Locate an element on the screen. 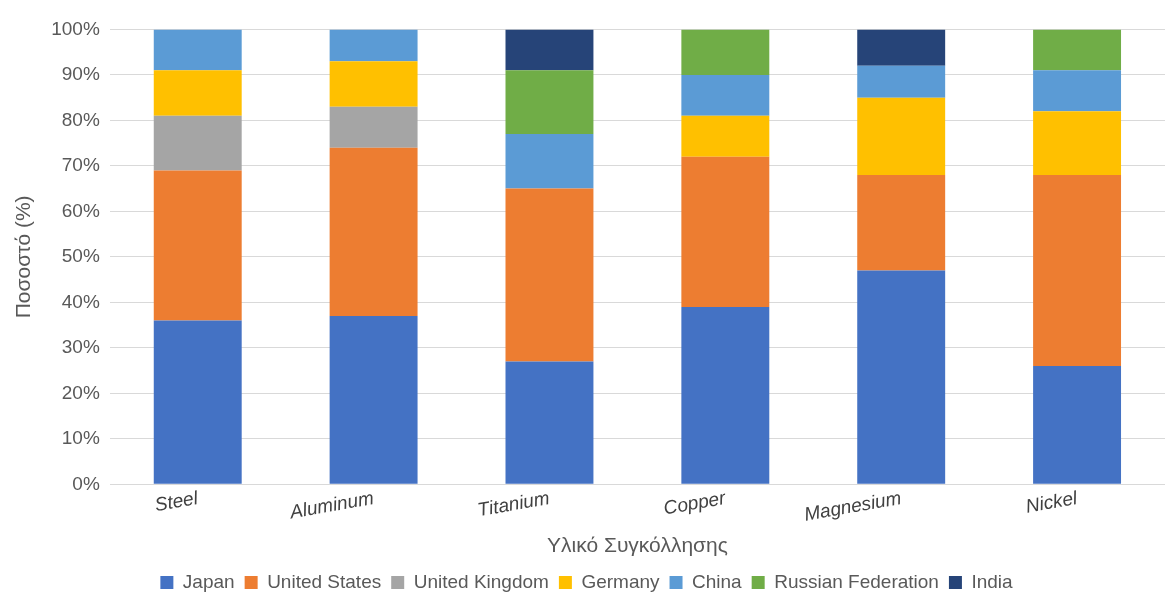 This screenshot has height=610, width=1173. y-tick-label: 70% is located at coordinates (80, 165).